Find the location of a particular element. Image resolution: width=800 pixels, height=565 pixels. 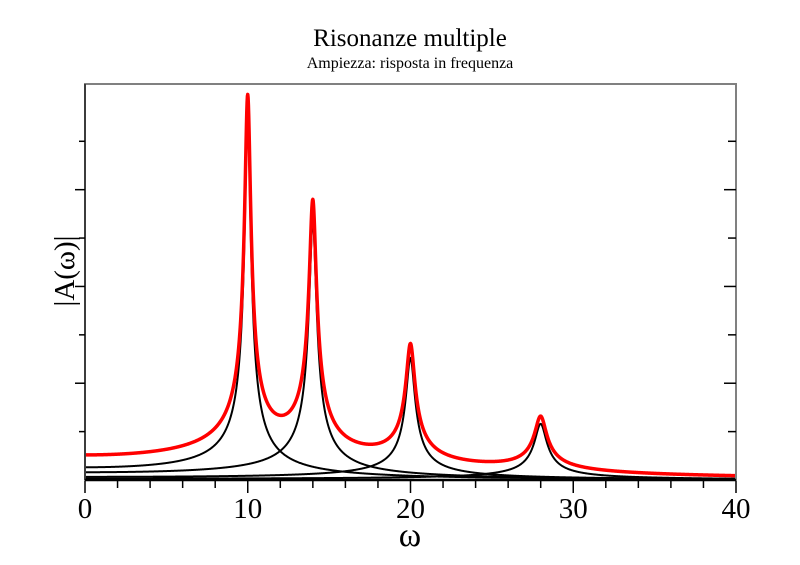

x-tick-label: 20 is located at coordinates (410, 509).